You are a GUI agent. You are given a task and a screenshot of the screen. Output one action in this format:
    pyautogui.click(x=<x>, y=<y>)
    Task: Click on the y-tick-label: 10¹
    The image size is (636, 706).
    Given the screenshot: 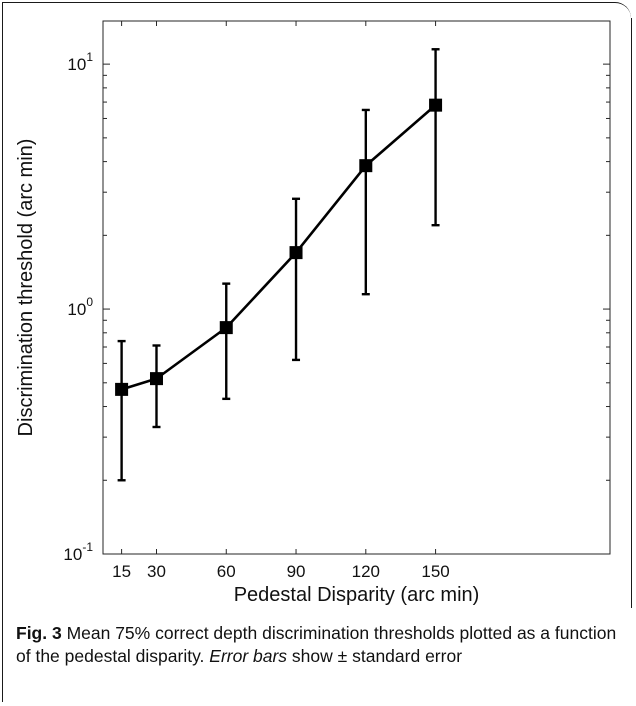 What is the action you would take?
    pyautogui.click(x=80, y=62)
    